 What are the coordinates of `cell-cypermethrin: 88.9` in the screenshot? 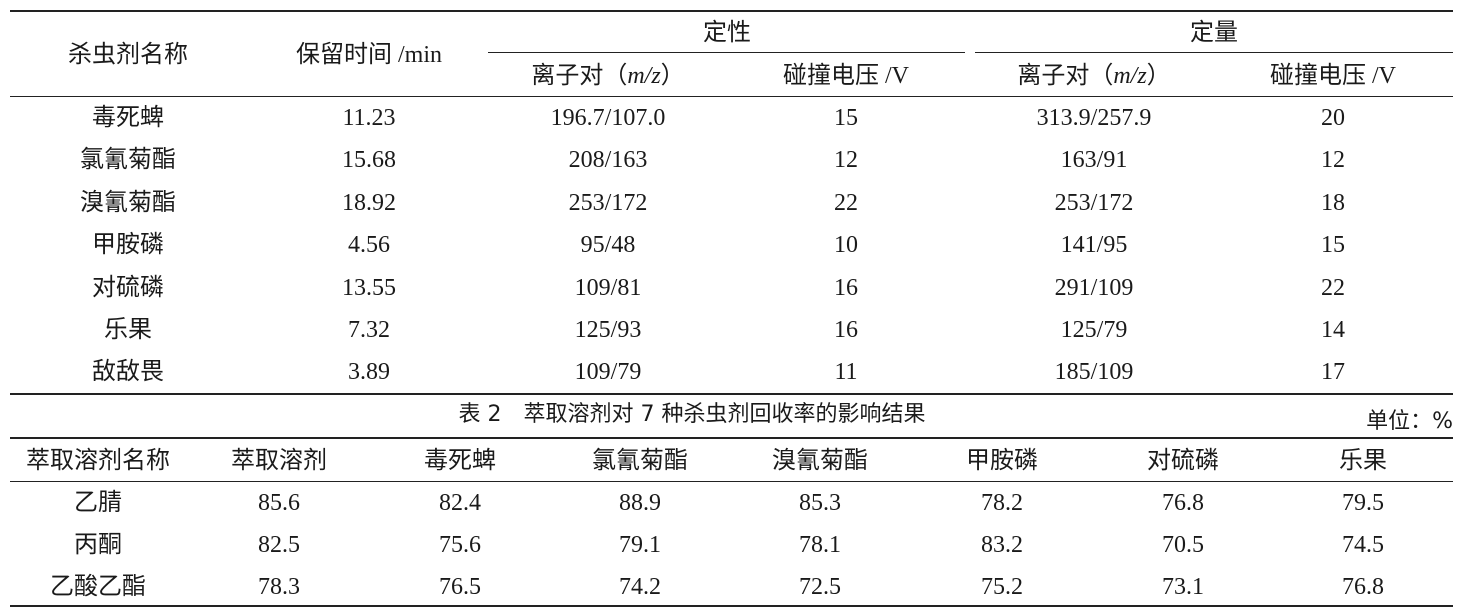 It's located at (640, 503).